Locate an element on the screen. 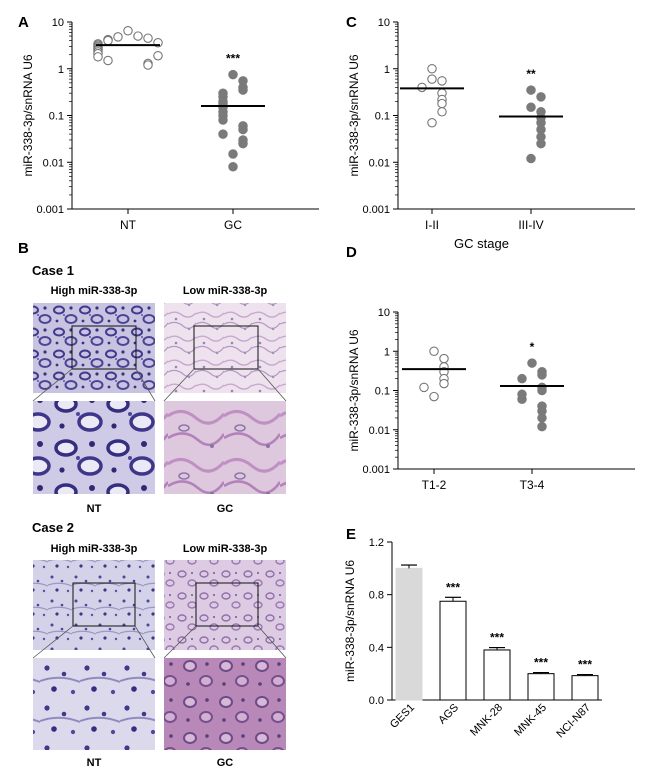 The height and width of the screenshot is (770, 650). x-tick-label: GC is located at coordinates (233, 225).